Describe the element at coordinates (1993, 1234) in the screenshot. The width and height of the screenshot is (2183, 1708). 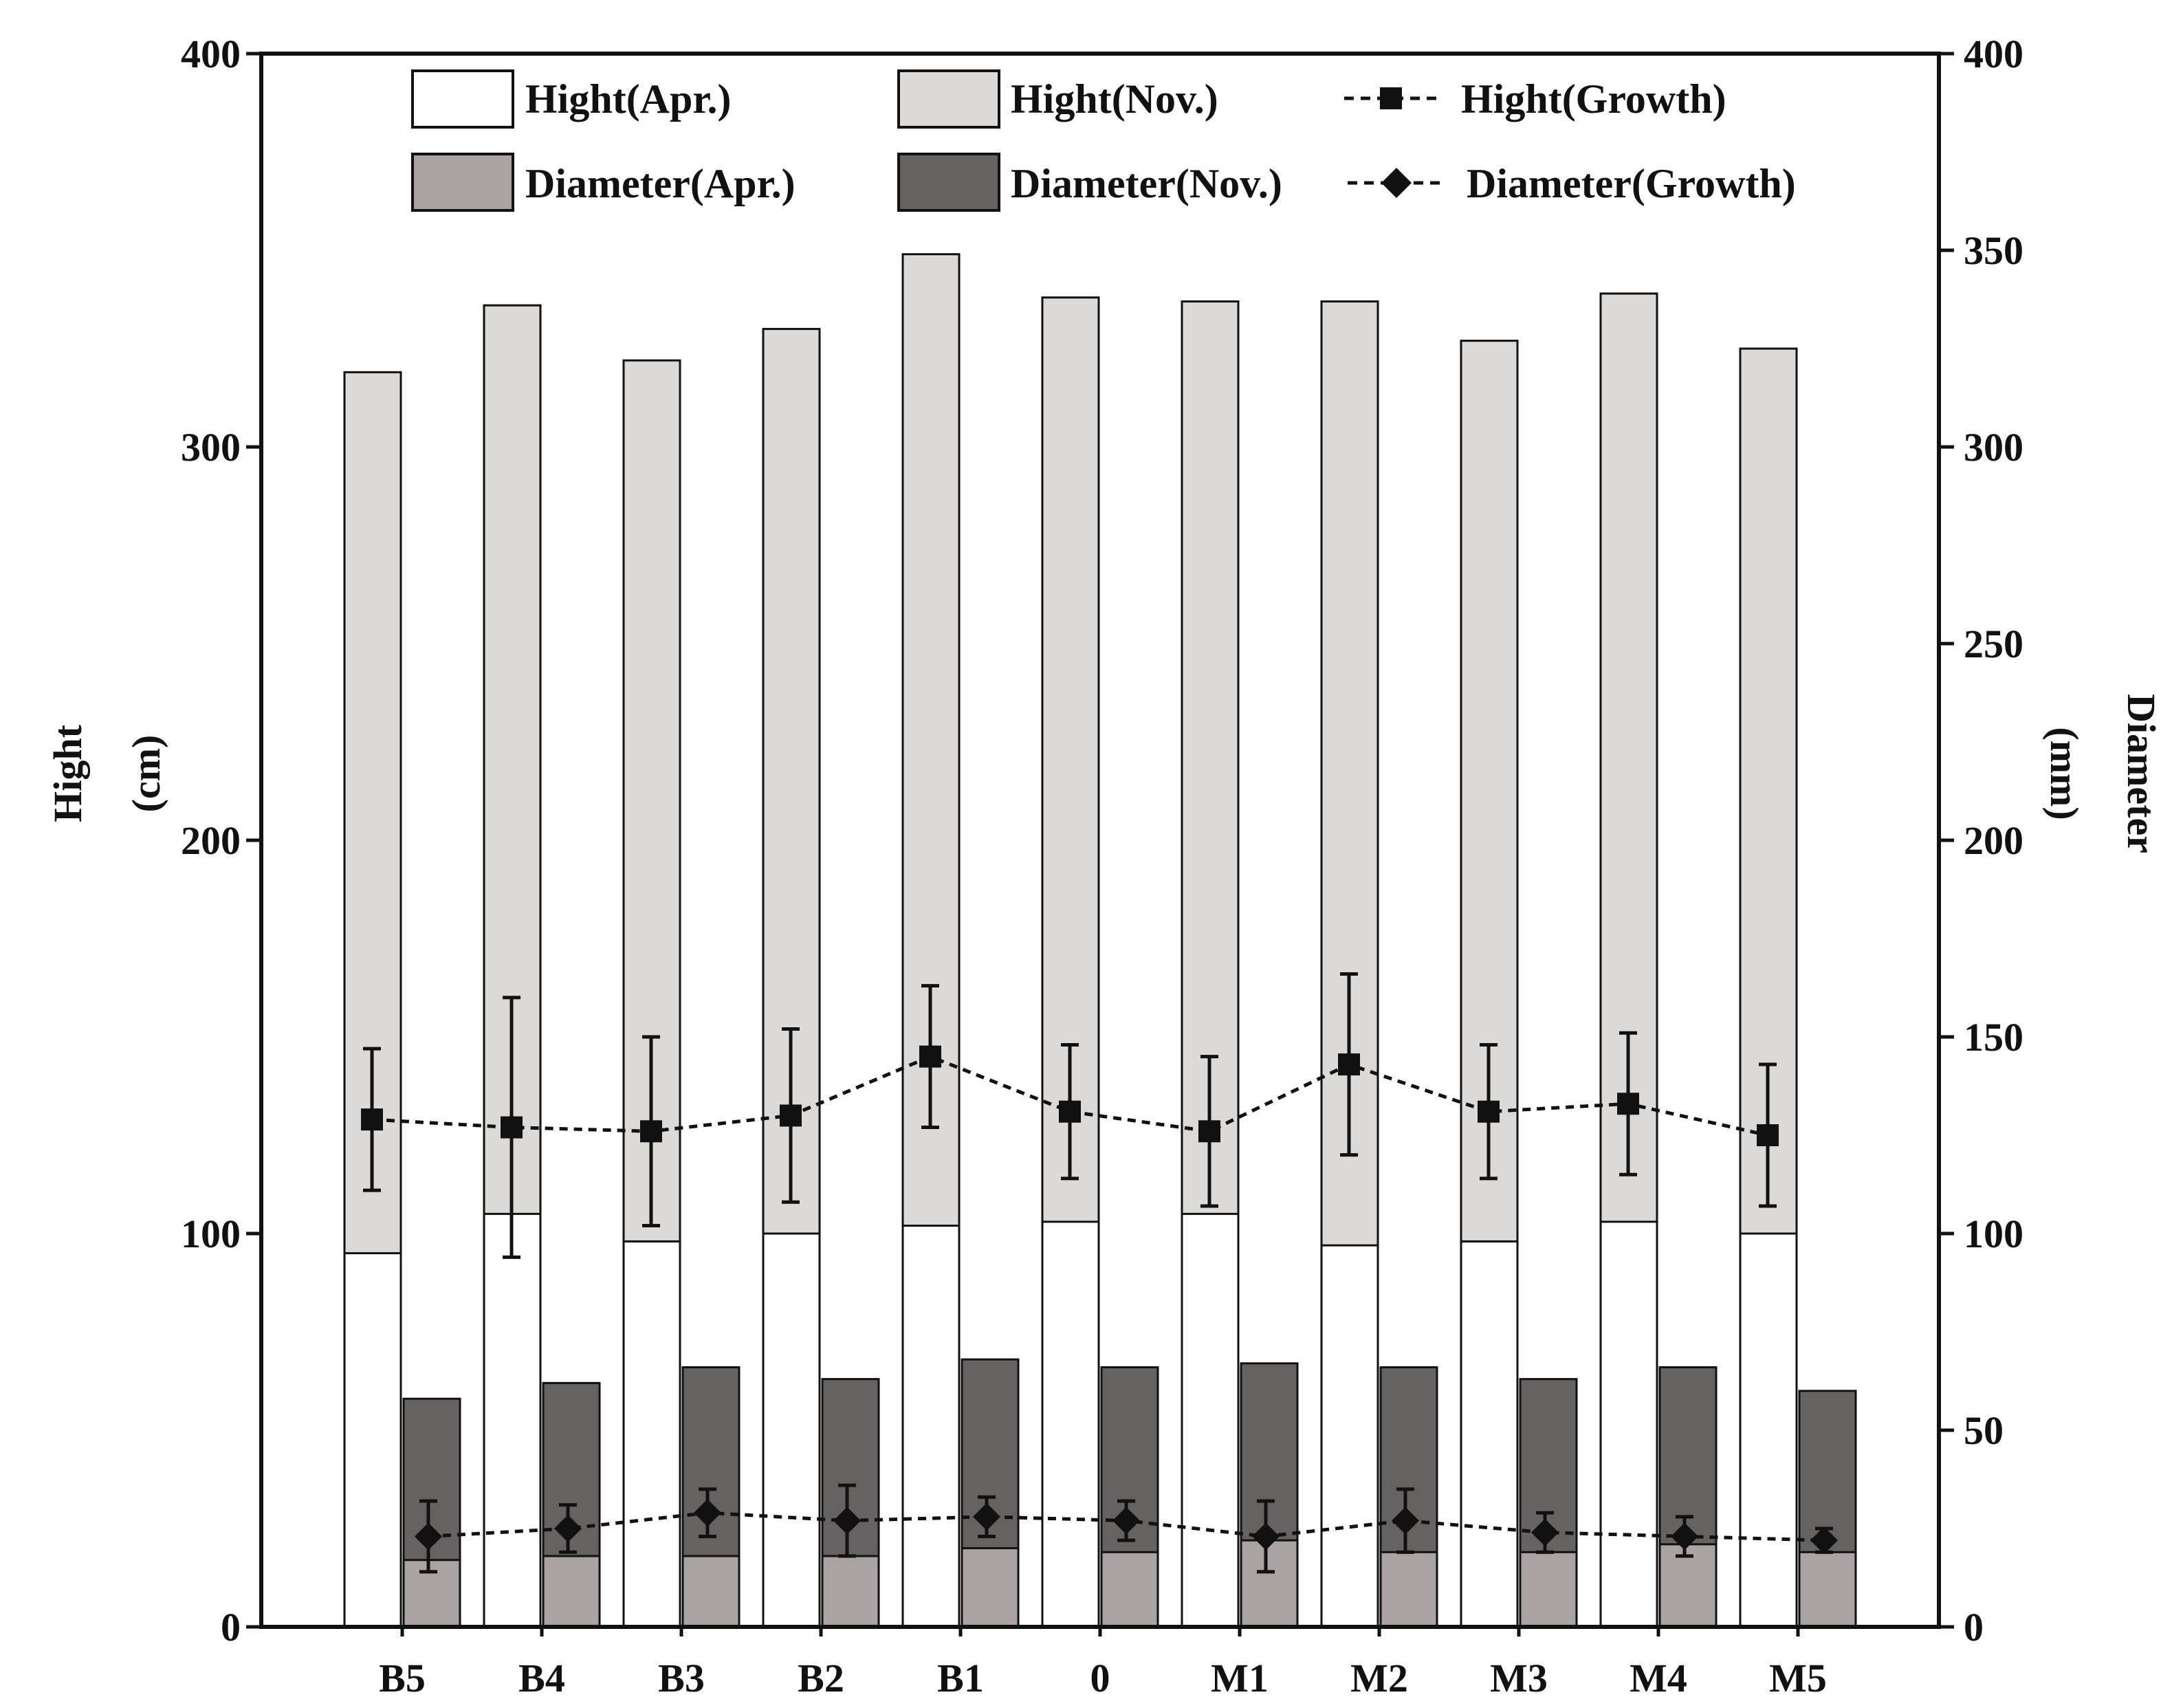
I see `right-tick-label: 100` at that location.